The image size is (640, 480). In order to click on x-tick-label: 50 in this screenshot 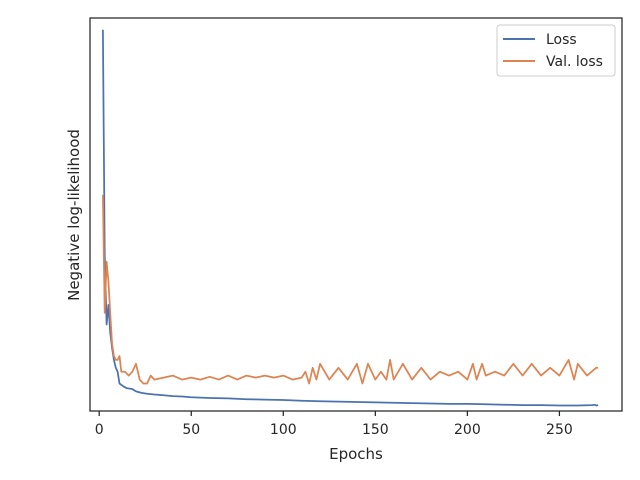, I will do `click(191, 430)`.